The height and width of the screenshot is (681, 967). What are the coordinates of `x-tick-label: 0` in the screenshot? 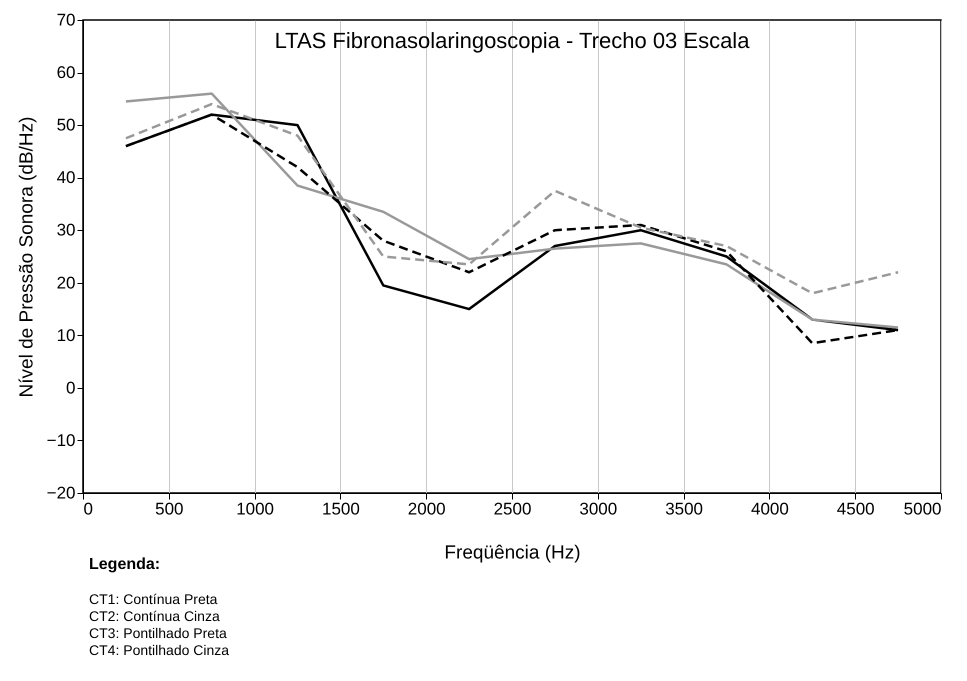 It's located at (88, 509).